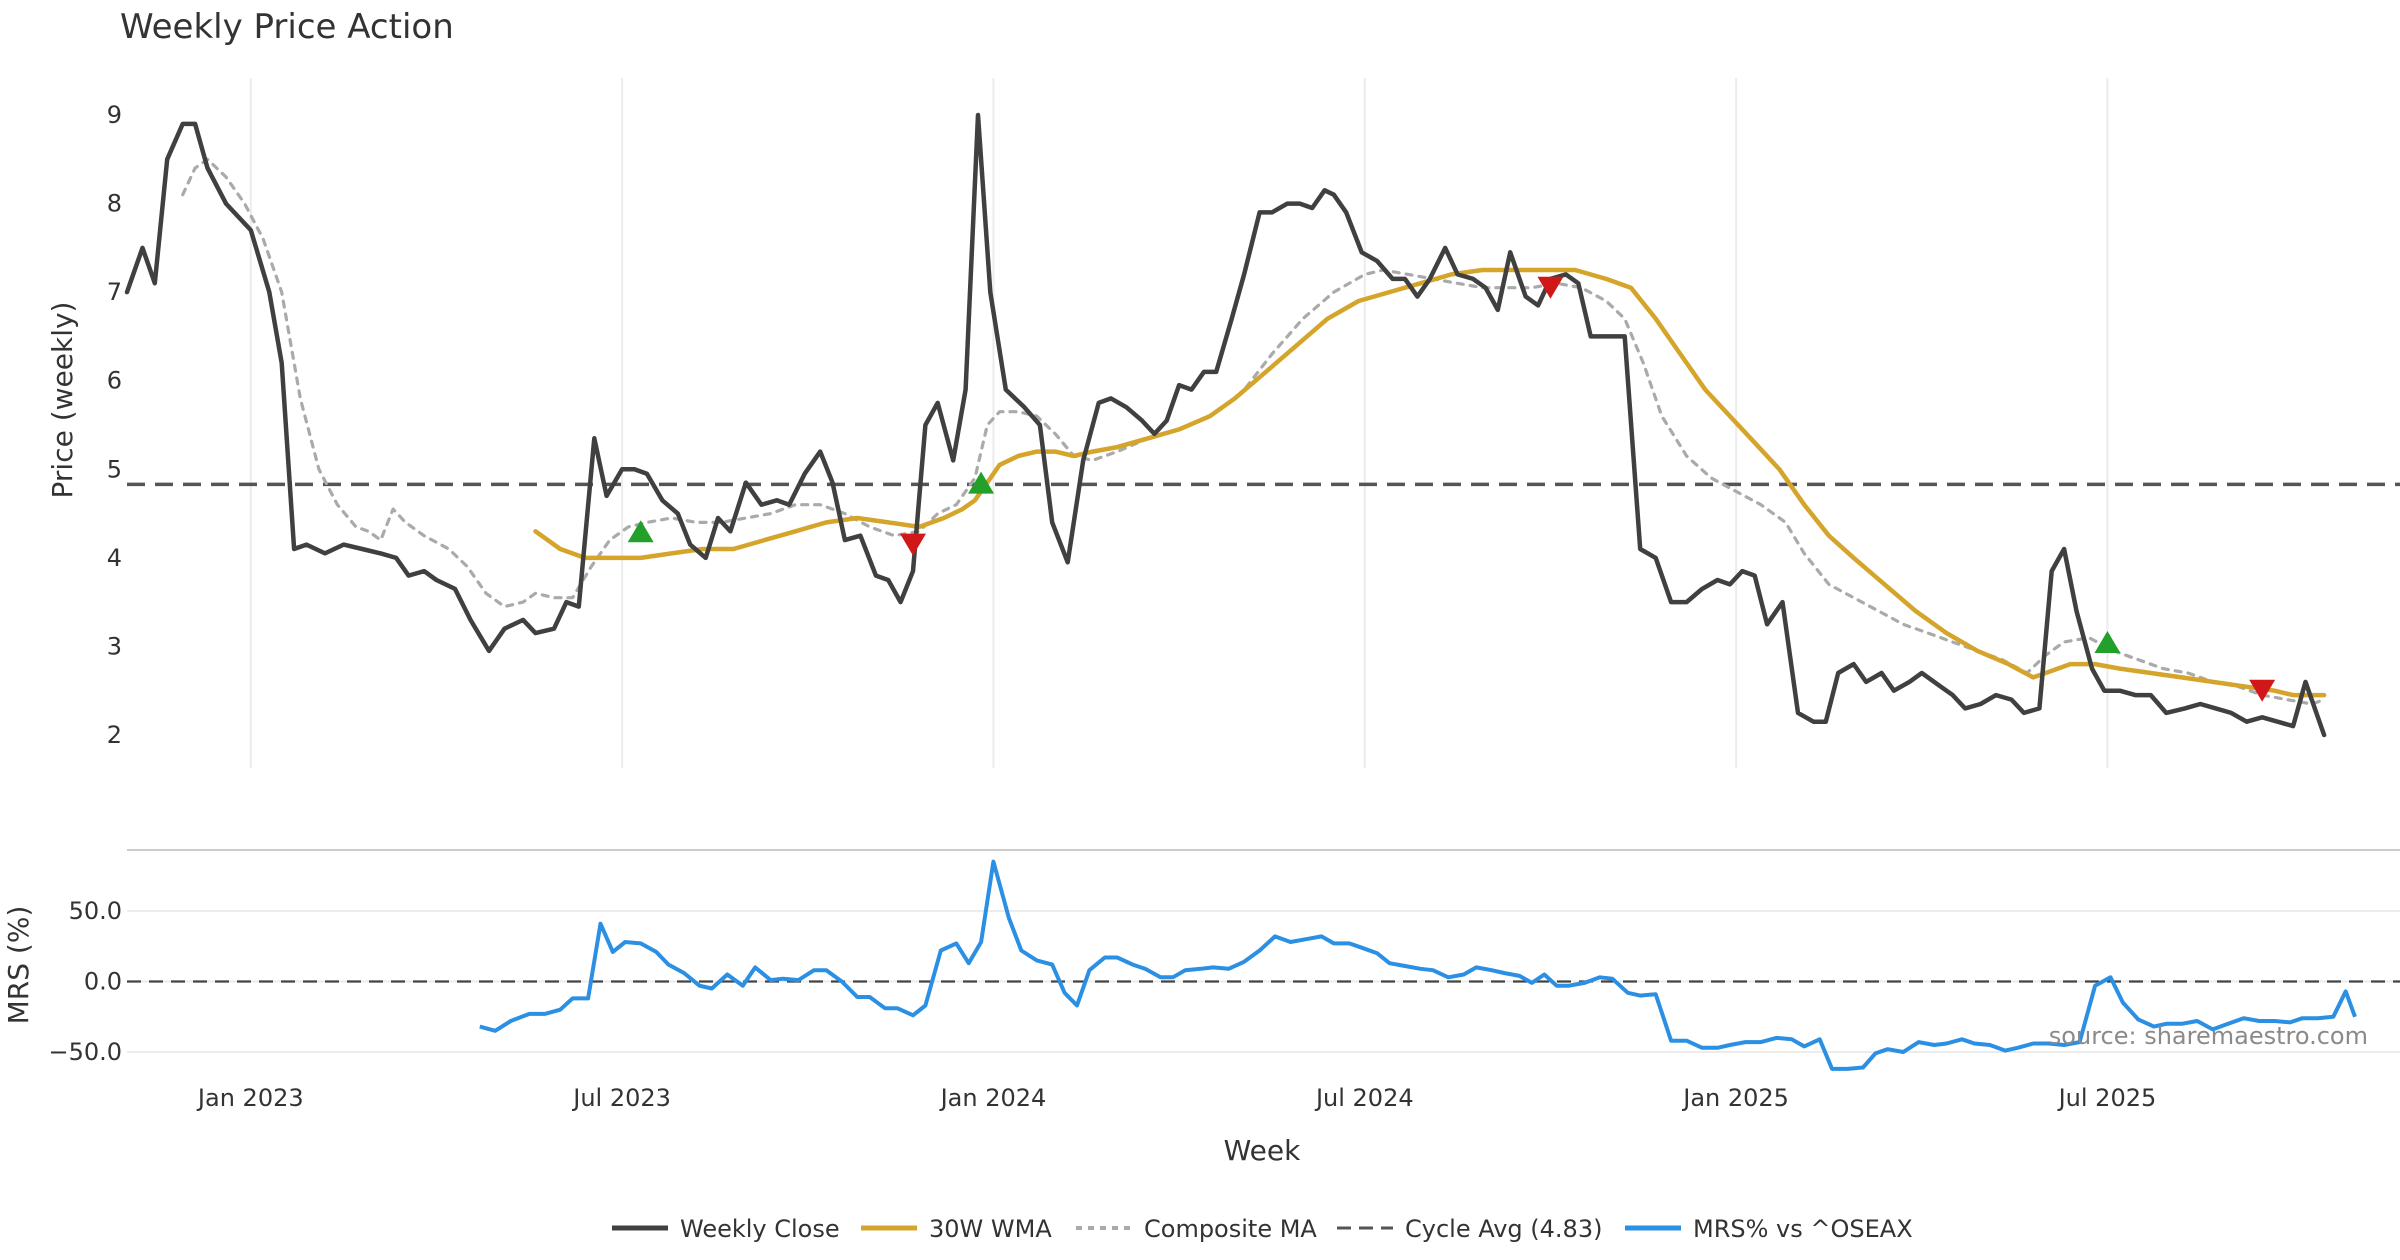 The height and width of the screenshot is (1260, 2400). I want to click on legend-label: Weekly Close, so click(760, 1229).